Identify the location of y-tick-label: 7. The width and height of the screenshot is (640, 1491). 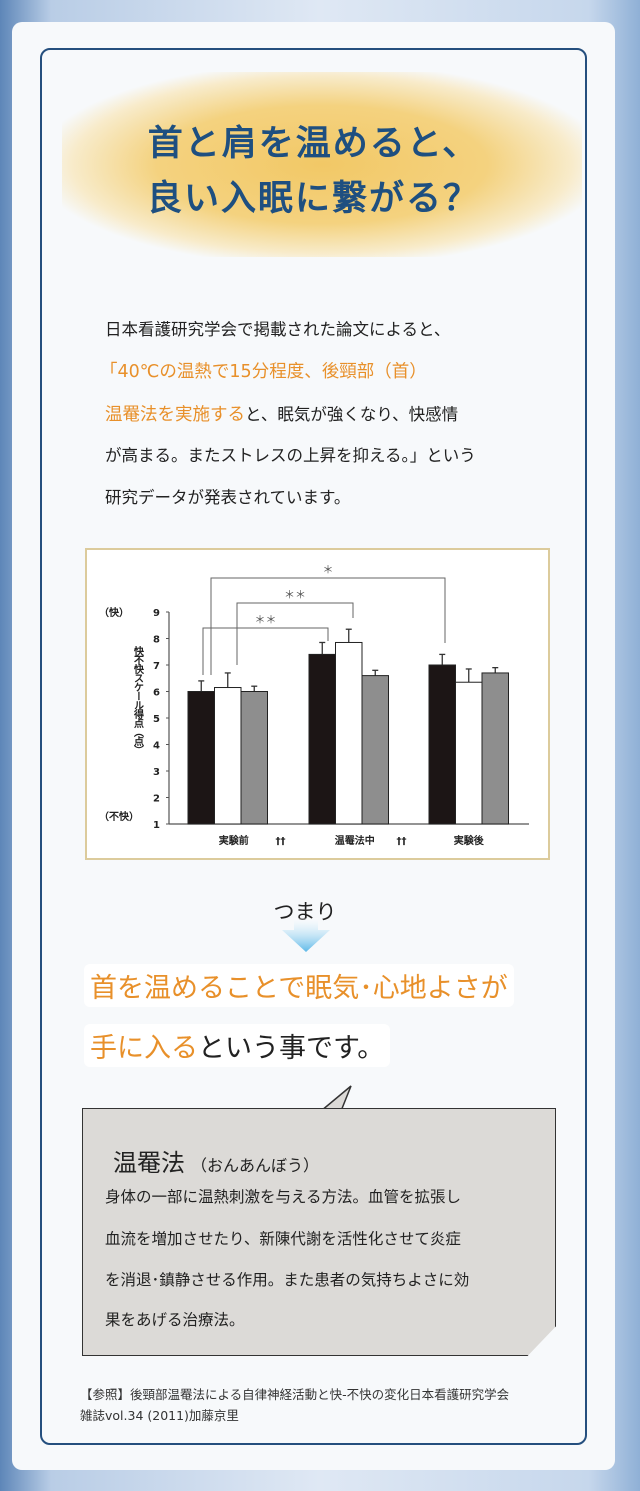
(156, 666).